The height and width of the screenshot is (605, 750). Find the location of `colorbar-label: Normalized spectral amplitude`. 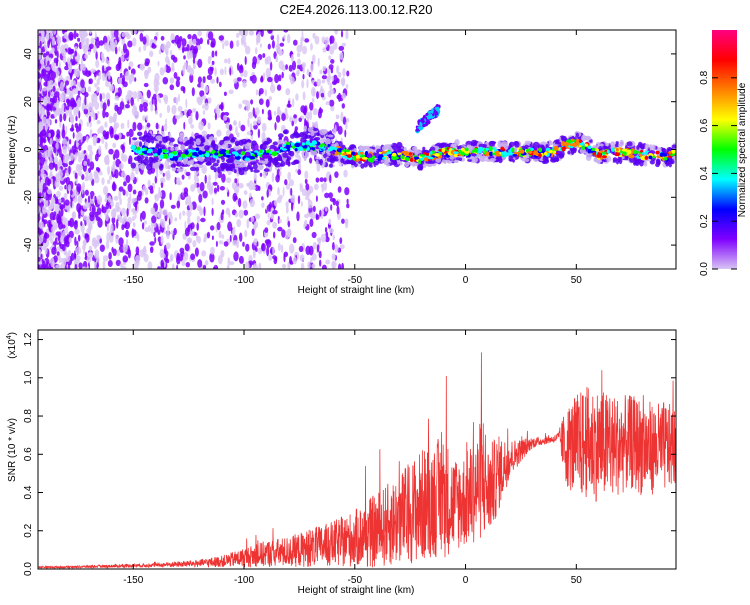

colorbar-label: Normalized spectral amplitude is located at coordinates (742, 149).